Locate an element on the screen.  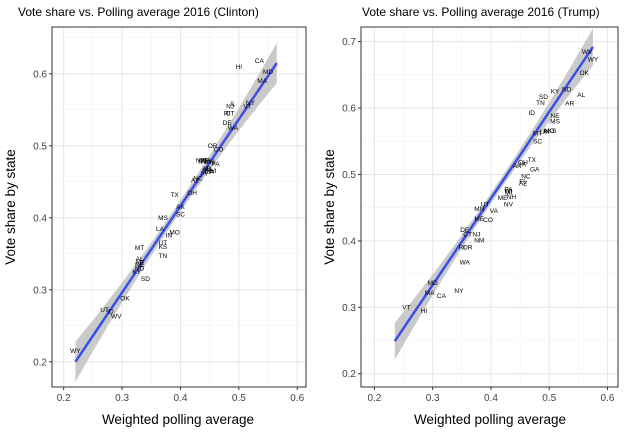
clinton-point-hi: HI is located at coordinates (239, 67).